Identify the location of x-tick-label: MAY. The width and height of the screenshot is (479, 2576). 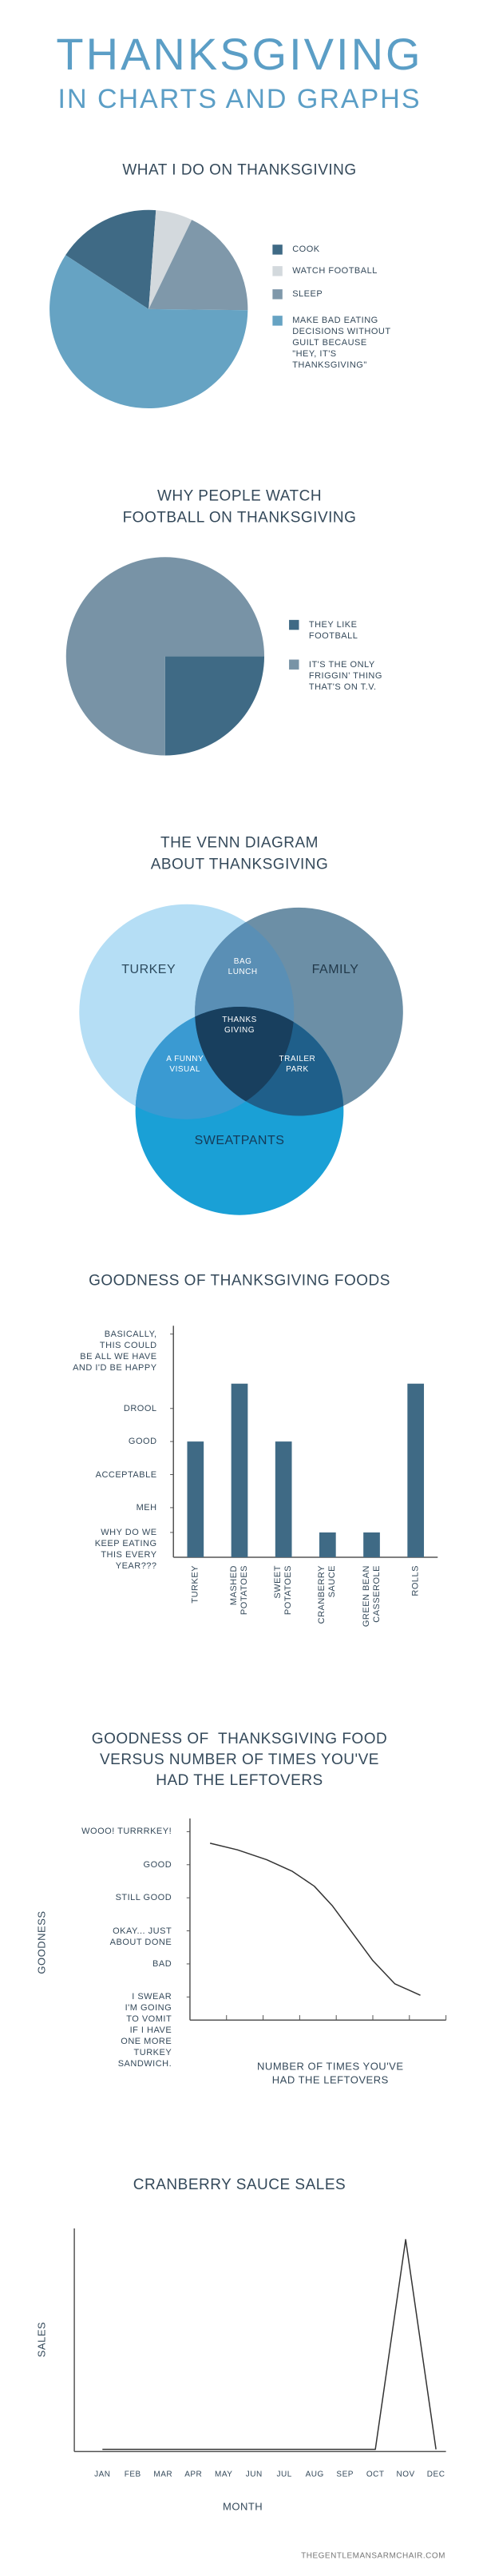
(224, 2474).